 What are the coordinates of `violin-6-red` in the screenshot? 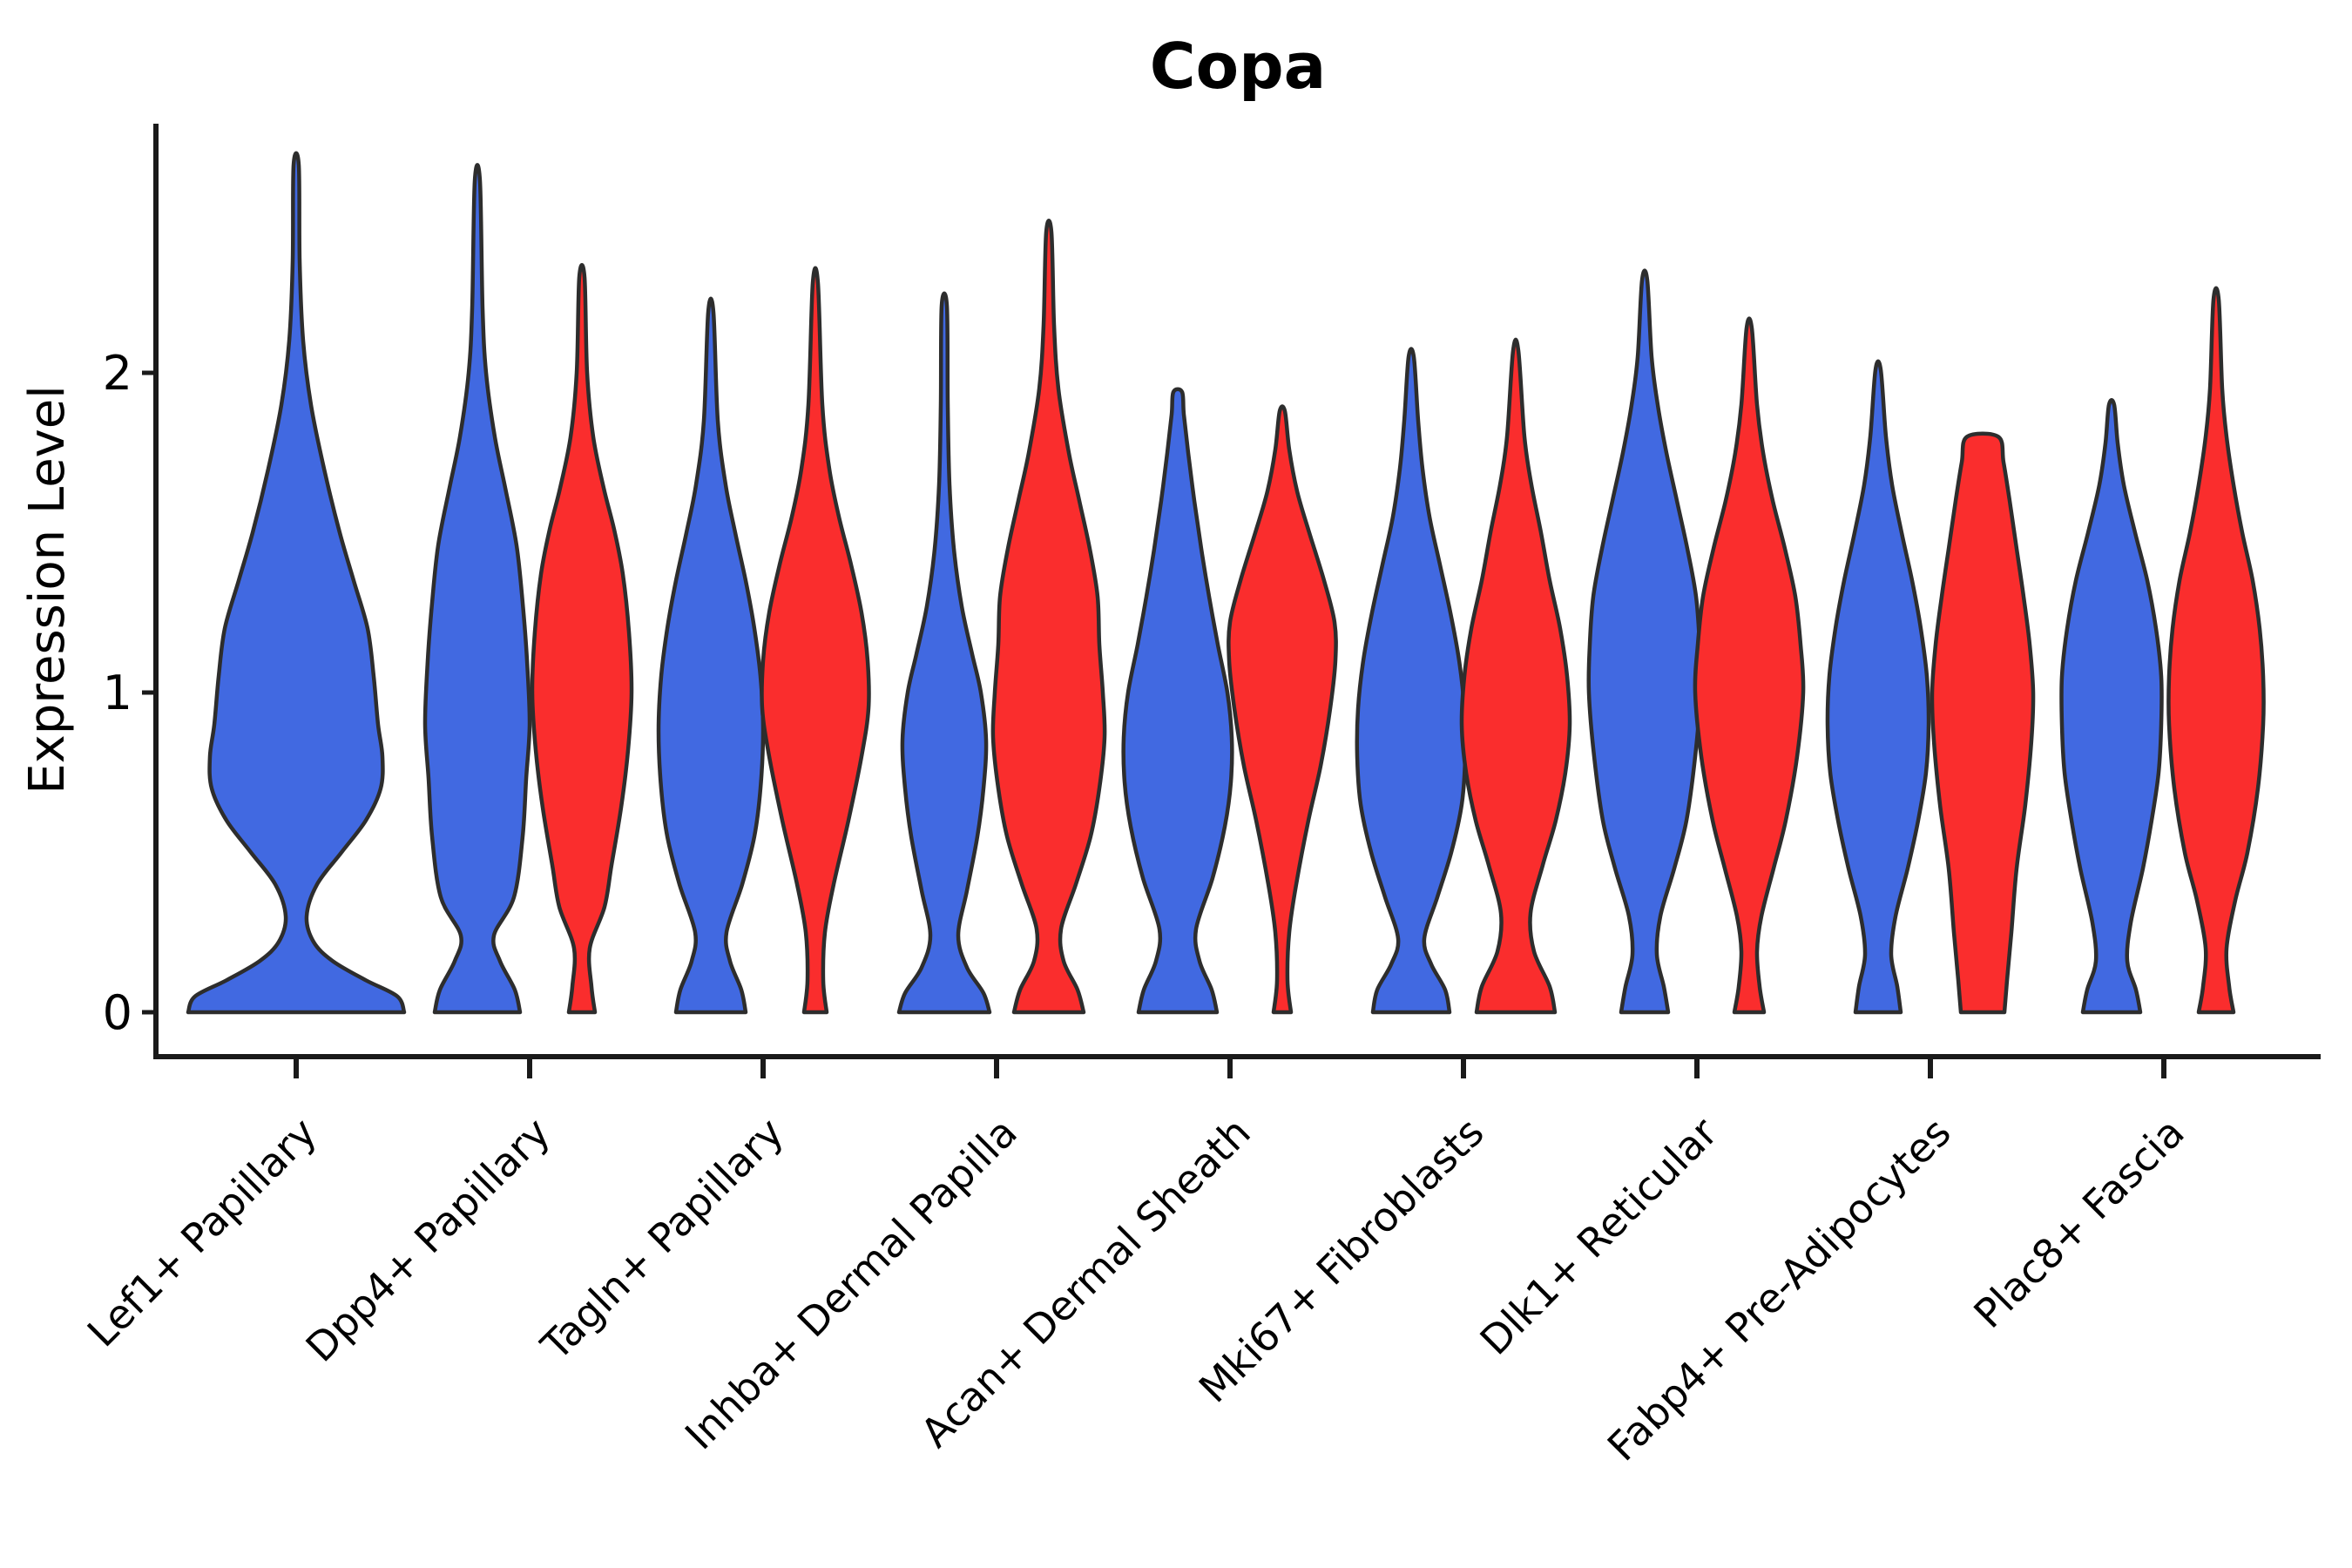 It's located at (1749, 665).